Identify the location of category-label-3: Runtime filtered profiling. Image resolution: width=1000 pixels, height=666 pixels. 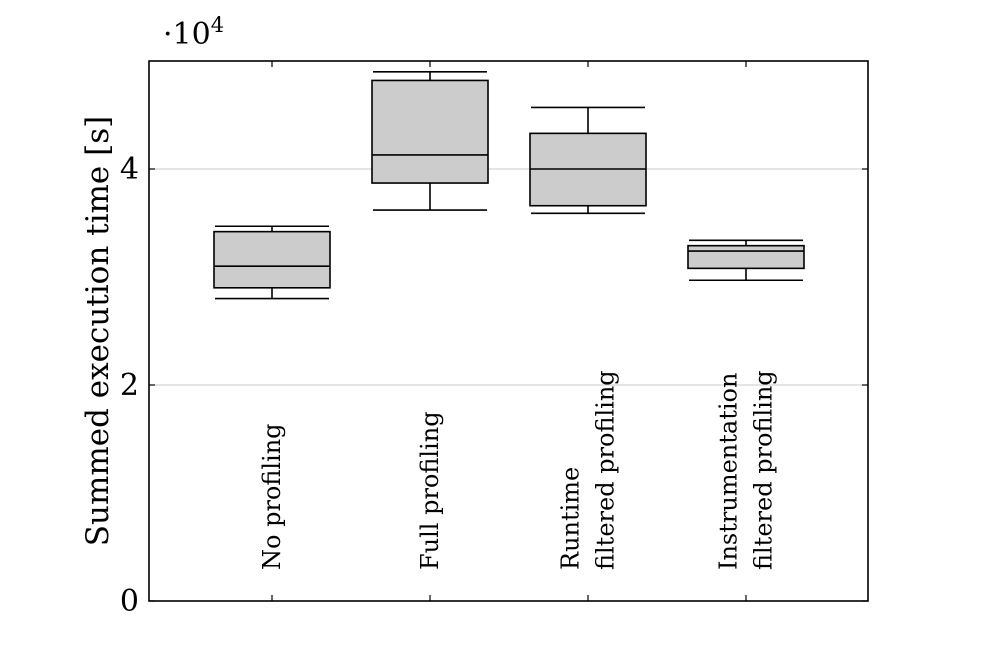
(588, 470).